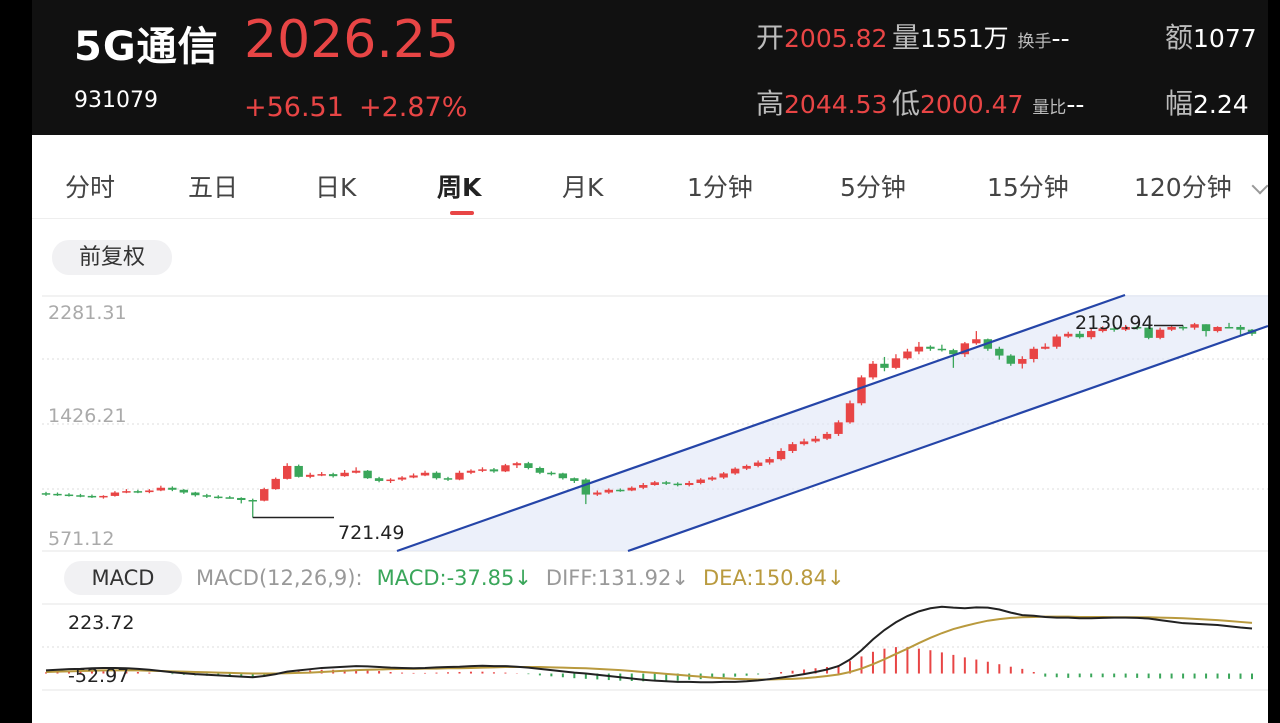 Image resolution: width=1280 pixels, height=723 pixels. Describe the element at coordinates (773, 578) in the screenshot. I see `dea-value: DEA:150.84↓` at that location.